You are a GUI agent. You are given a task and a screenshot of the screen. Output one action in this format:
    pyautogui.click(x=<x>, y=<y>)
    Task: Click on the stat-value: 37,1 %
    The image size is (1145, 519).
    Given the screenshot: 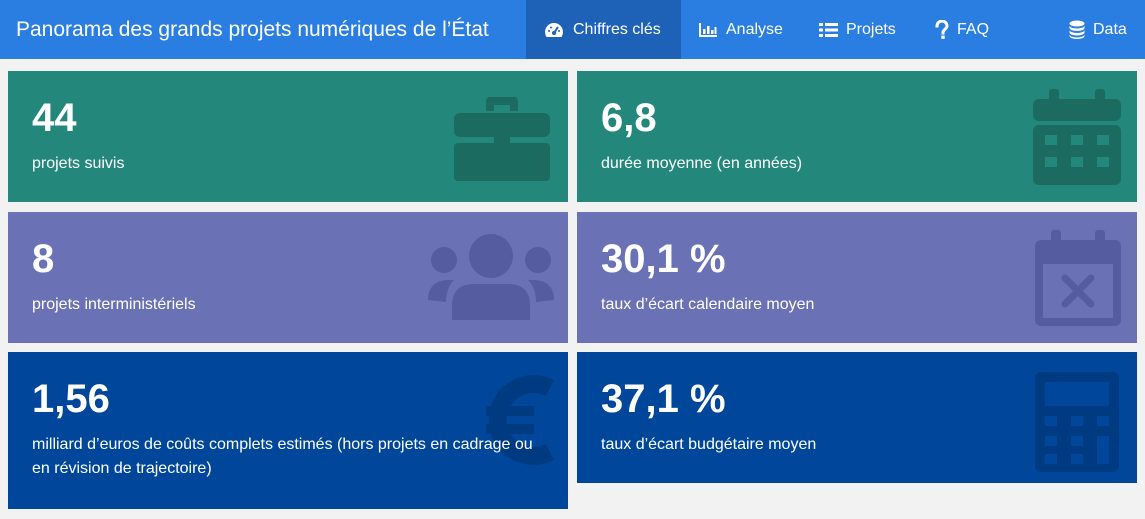 What is the action you would take?
    pyautogui.click(x=663, y=399)
    